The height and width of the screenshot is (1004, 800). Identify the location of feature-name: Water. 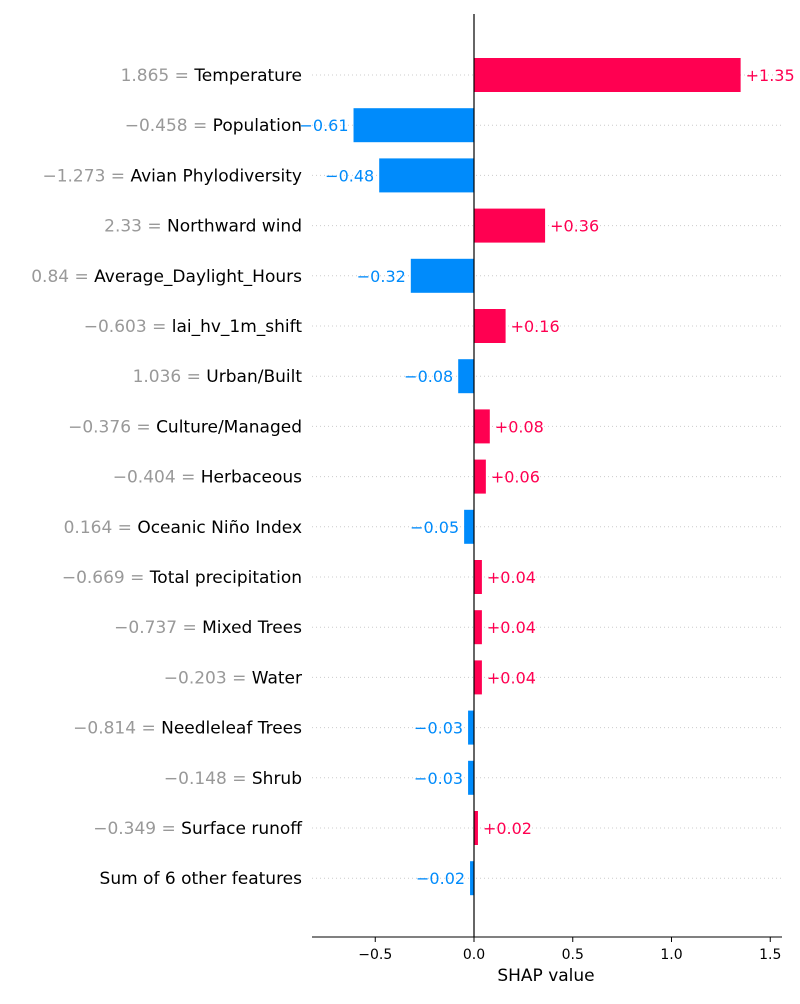
(277, 678).